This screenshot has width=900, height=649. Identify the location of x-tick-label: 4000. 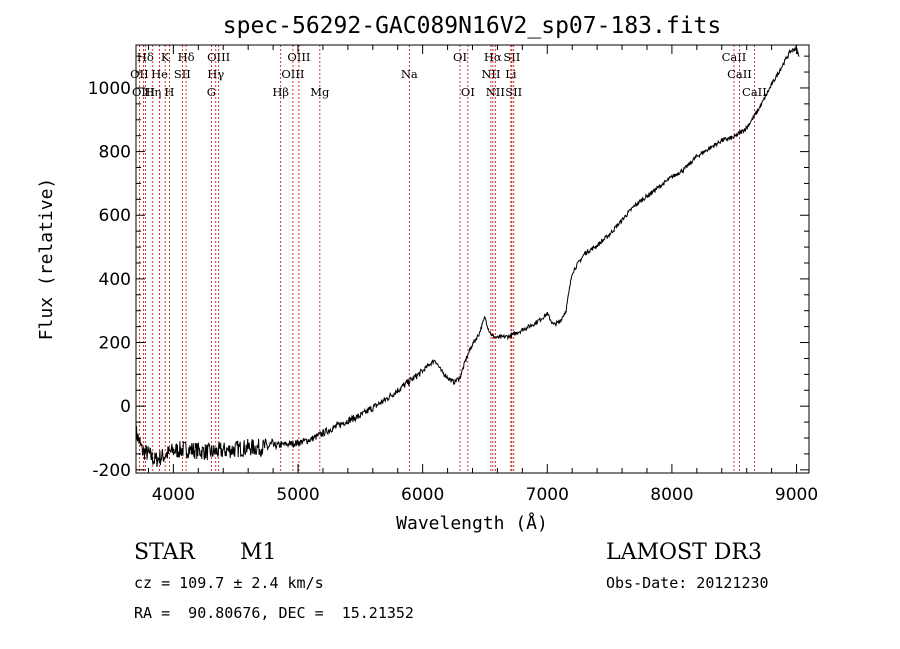
(173, 495).